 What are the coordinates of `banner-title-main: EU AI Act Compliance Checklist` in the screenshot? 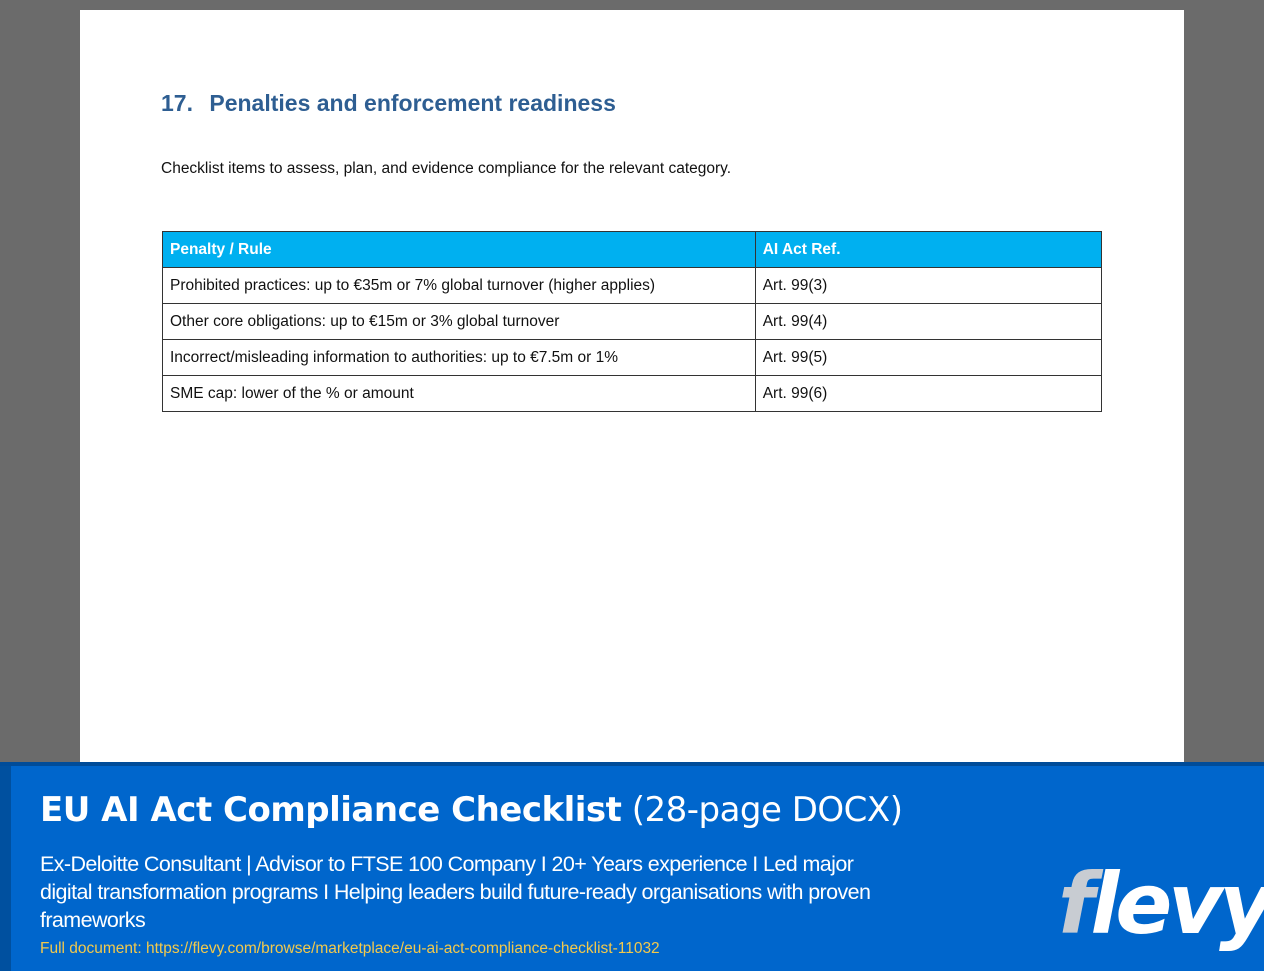 It's located at (331, 810).